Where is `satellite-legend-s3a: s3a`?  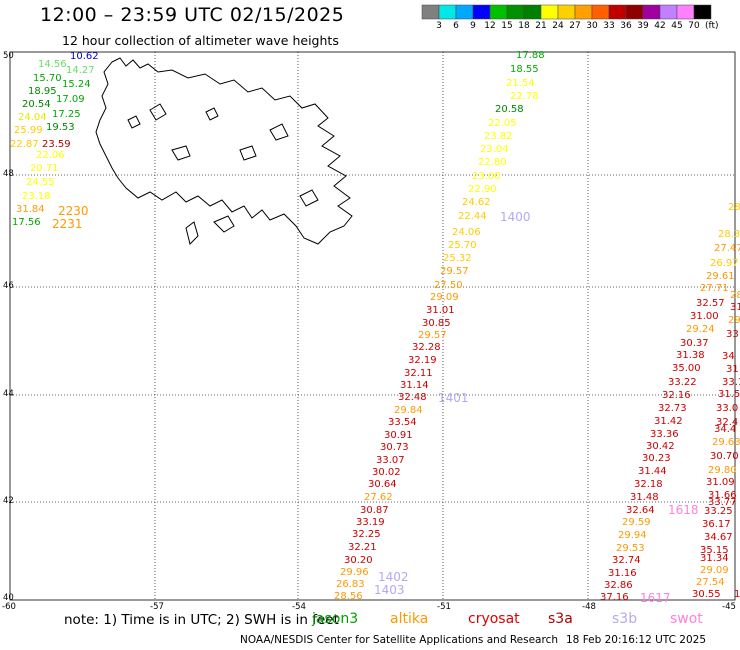 satellite-legend-s3a: s3a is located at coordinates (560, 619).